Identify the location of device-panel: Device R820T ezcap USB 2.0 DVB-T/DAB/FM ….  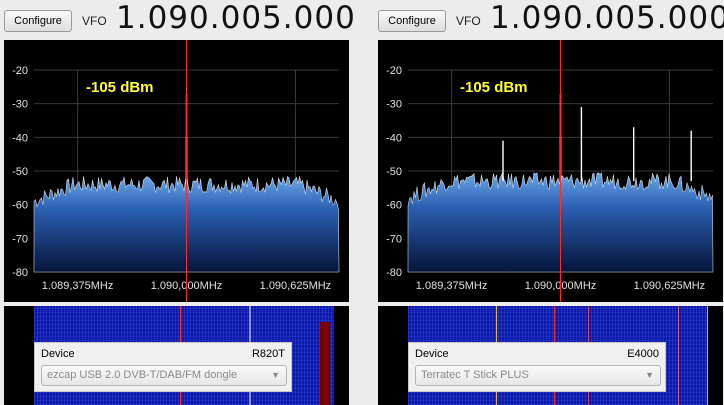
(163, 367).